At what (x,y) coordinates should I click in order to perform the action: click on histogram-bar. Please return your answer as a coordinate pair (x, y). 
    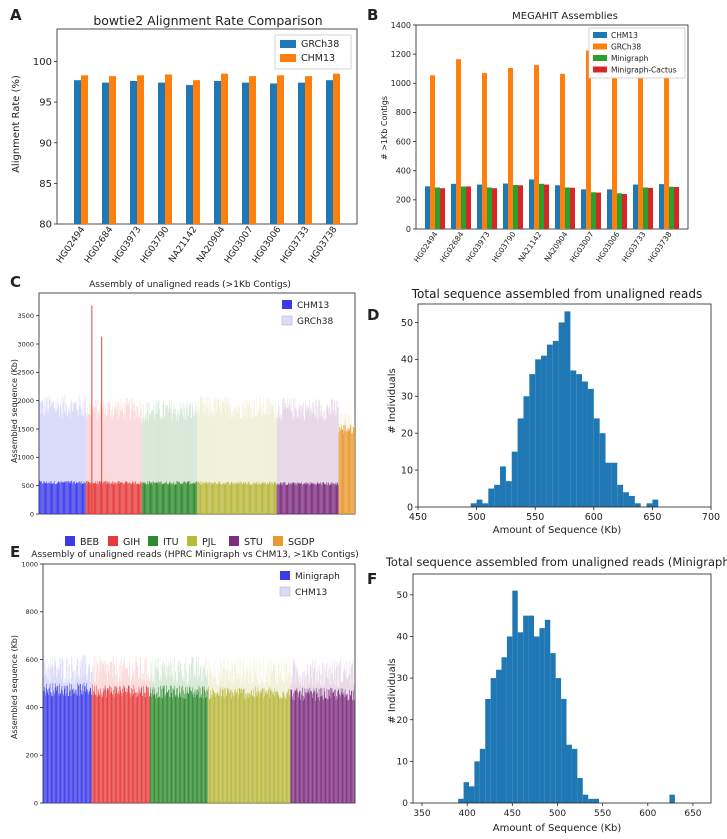
    Looking at the image, I should click on (538, 433).